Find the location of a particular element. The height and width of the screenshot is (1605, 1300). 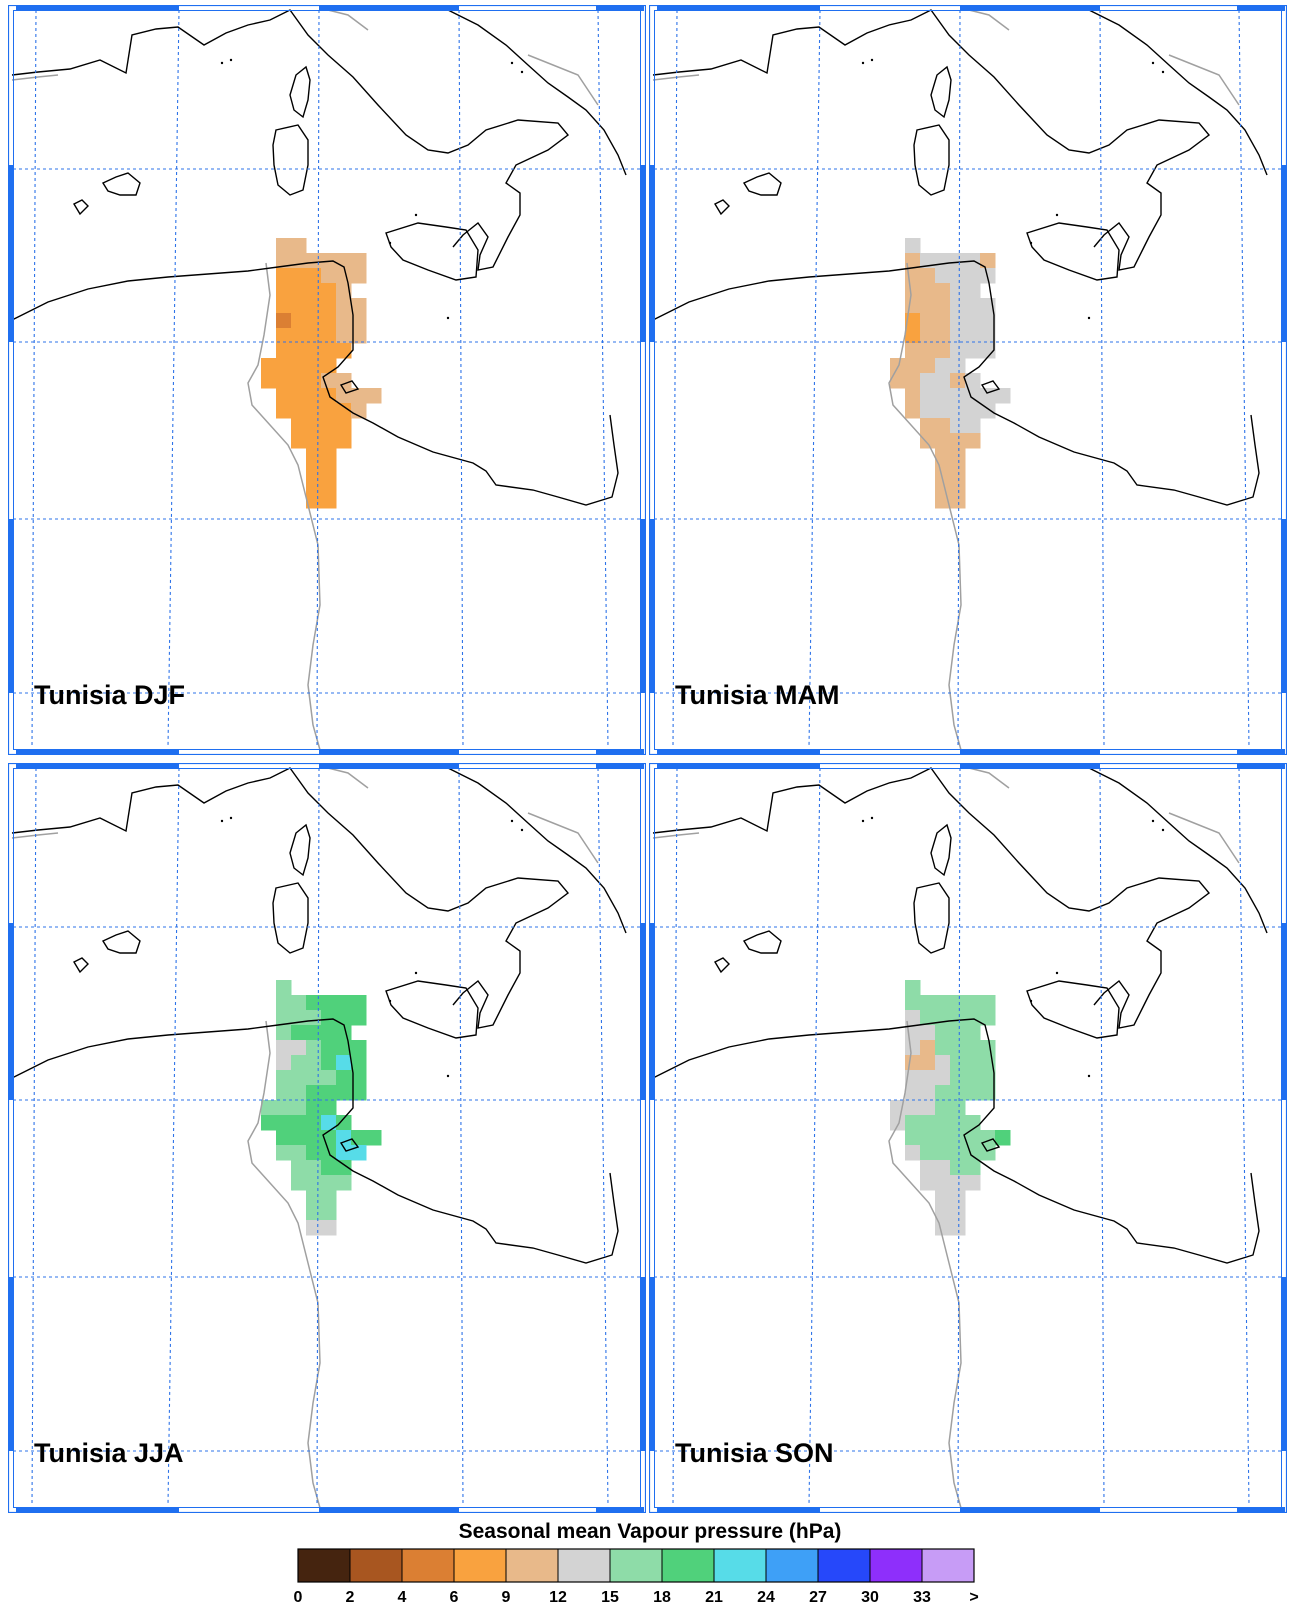

legend-tick-label: 30 is located at coordinates (870, 1597).